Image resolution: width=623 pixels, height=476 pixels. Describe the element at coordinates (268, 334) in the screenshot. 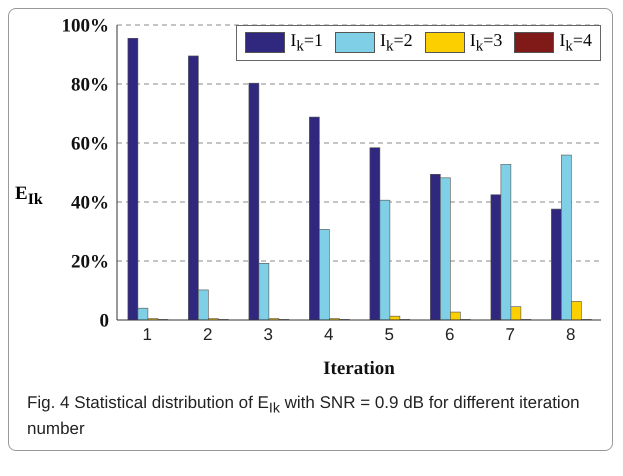

I see `x-tick-label: 3` at that location.